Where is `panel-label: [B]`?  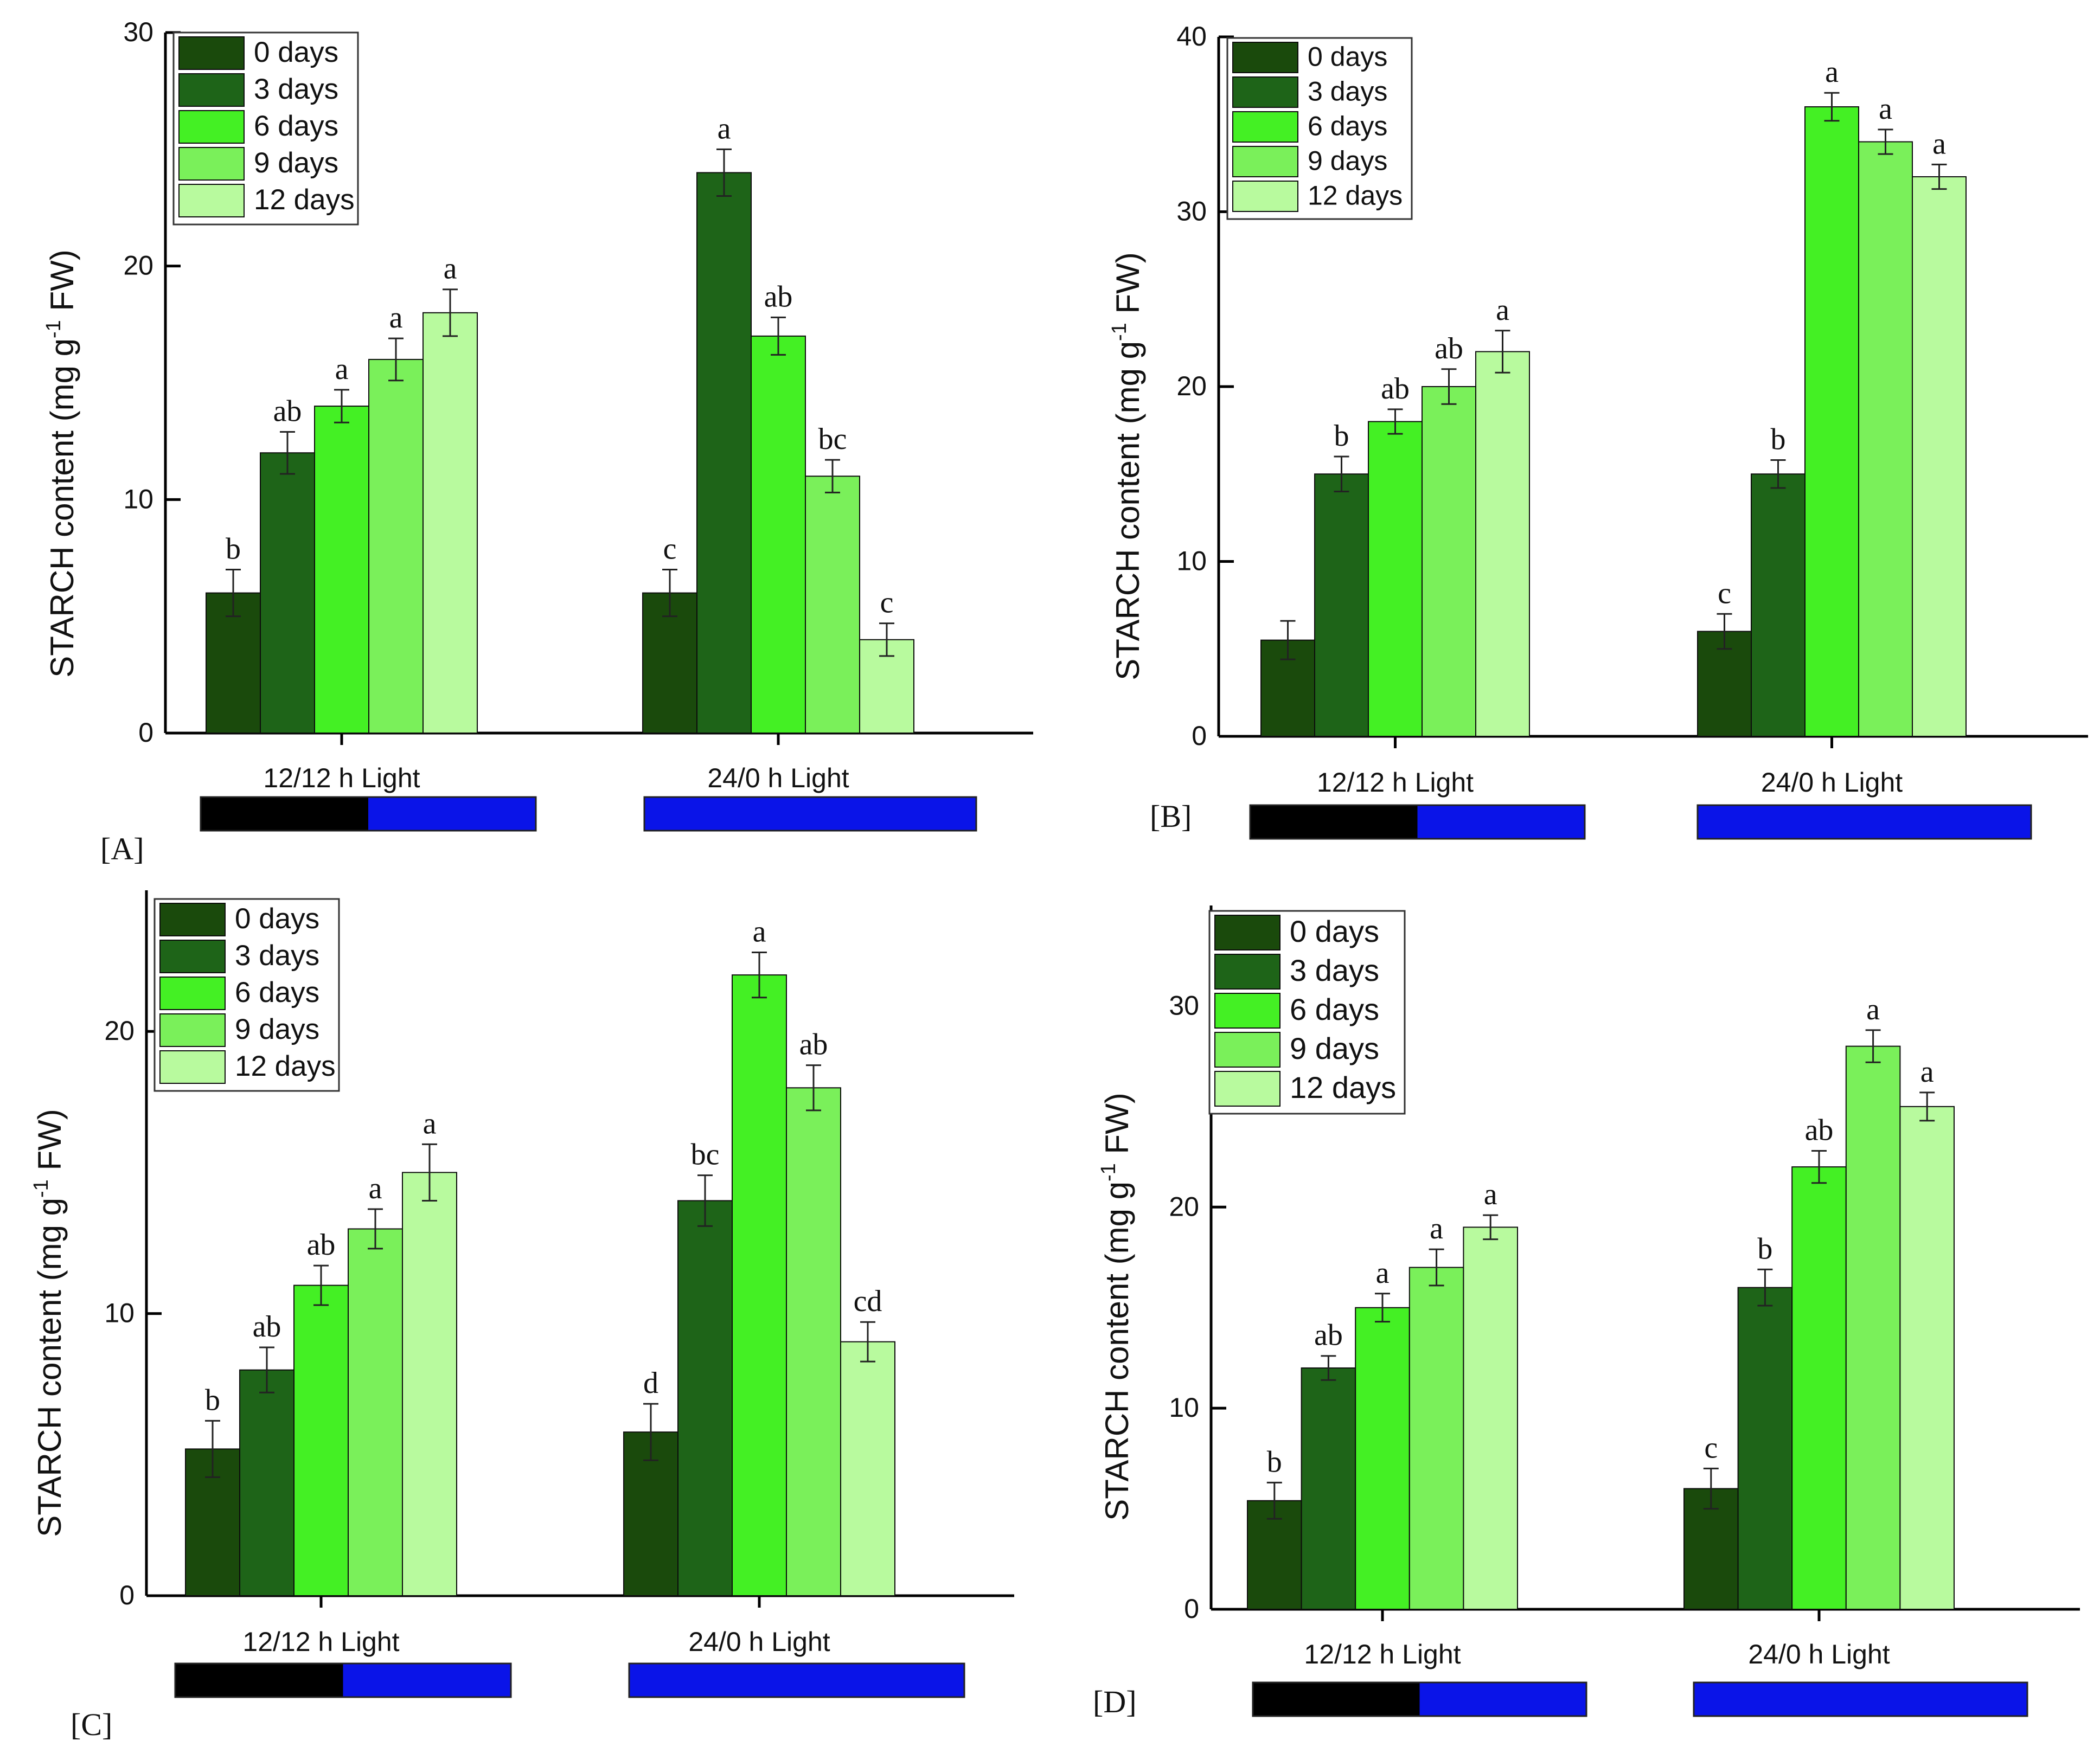 panel-label: [B] is located at coordinates (1171, 816).